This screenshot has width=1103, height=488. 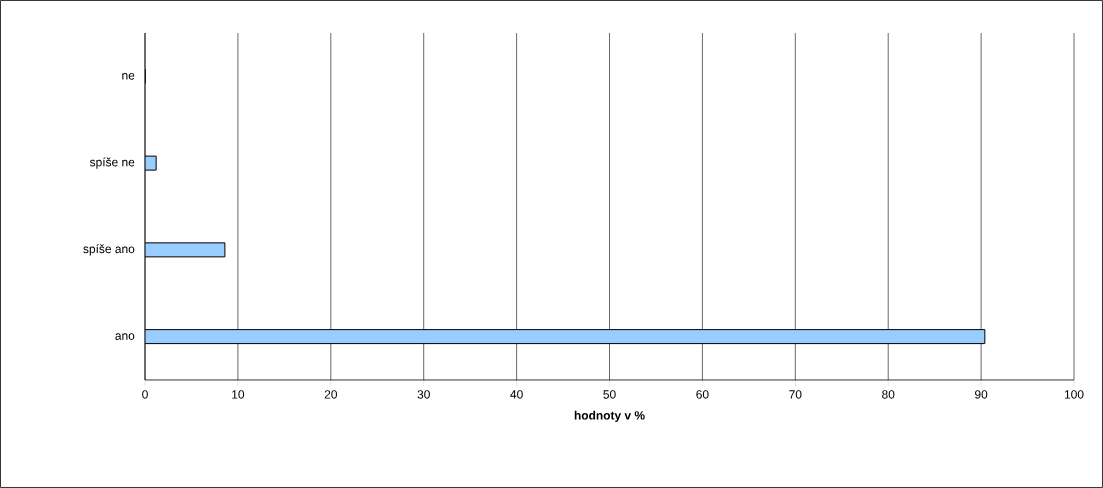 What do you see at coordinates (565, 337) in the screenshot?
I see `bar` at bounding box center [565, 337].